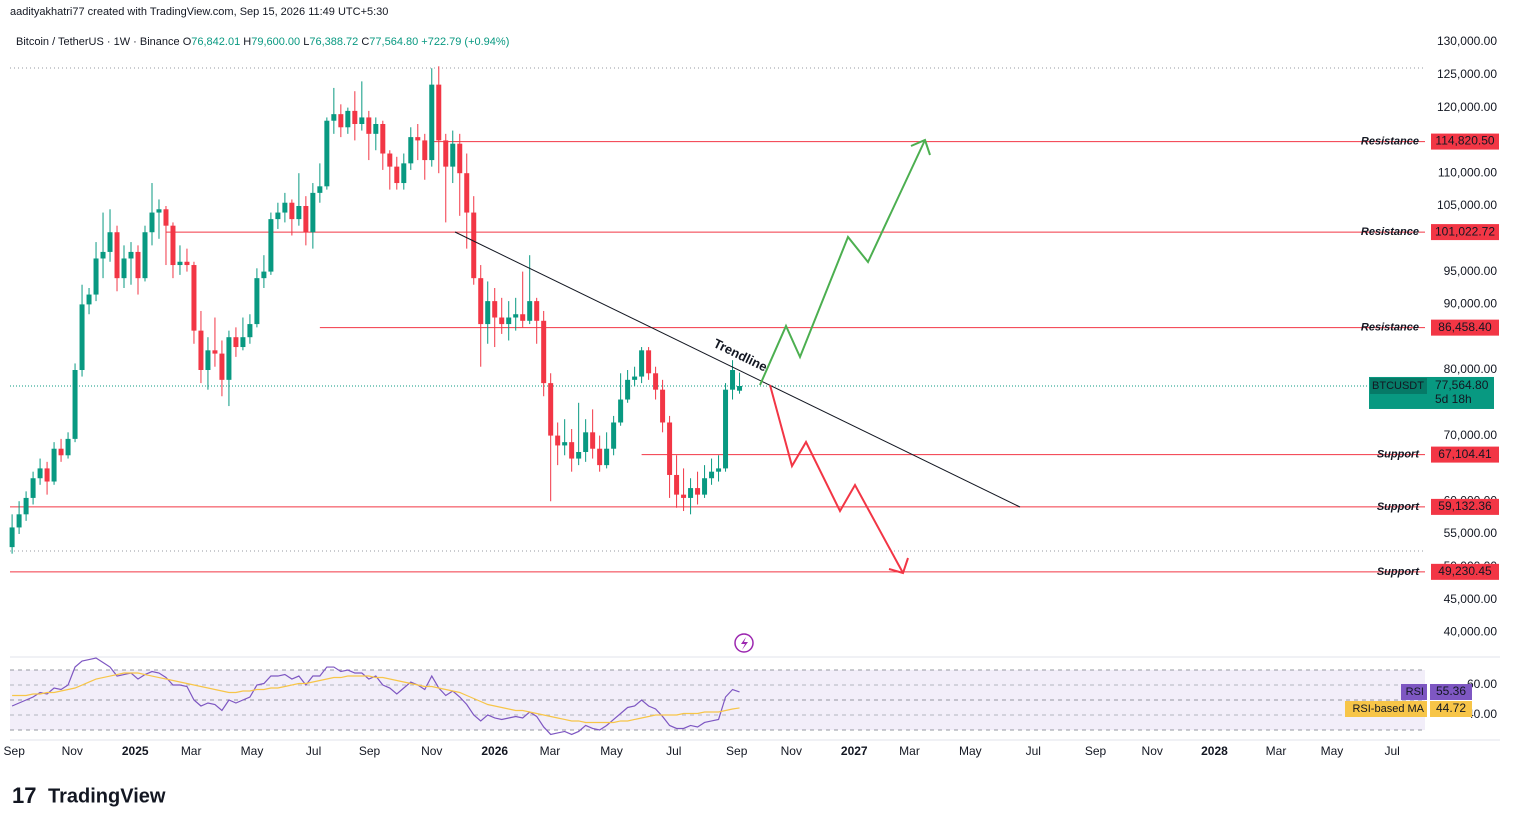 This screenshot has width=1515, height=832. I want to click on level-price: 67,104.41, so click(1465, 454).